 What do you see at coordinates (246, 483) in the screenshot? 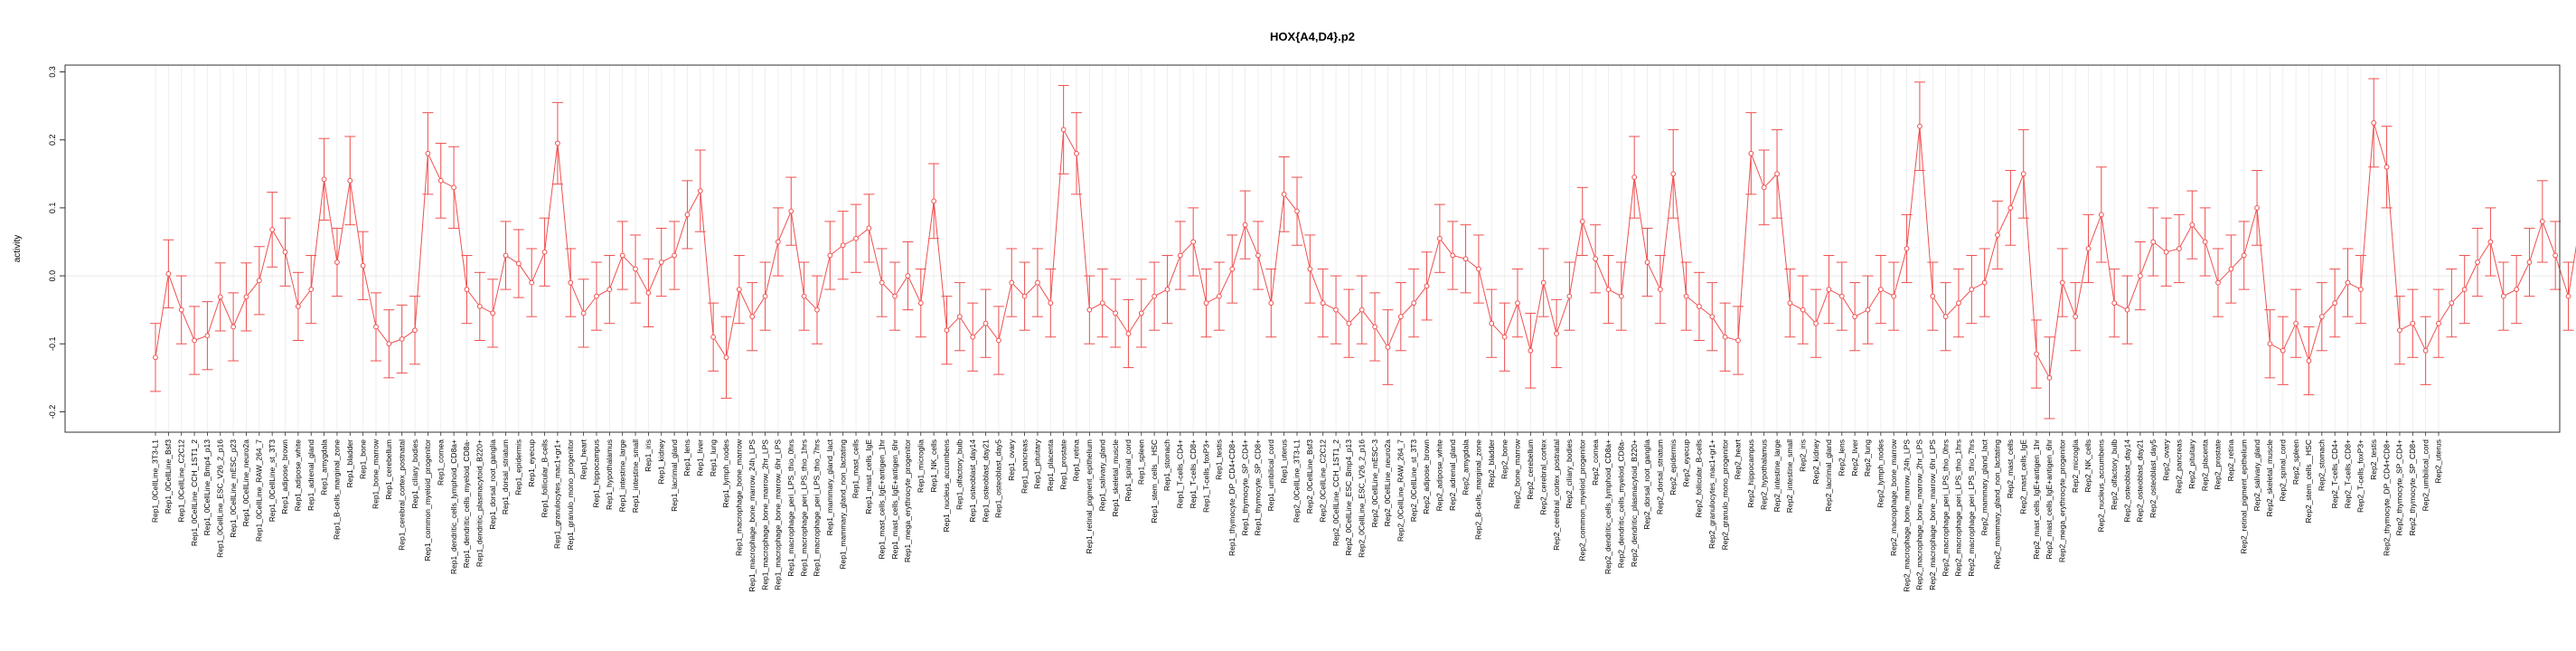
I see `x-tick-label: Rep1_0CellLine_neuro2a` at bounding box center [246, 483].